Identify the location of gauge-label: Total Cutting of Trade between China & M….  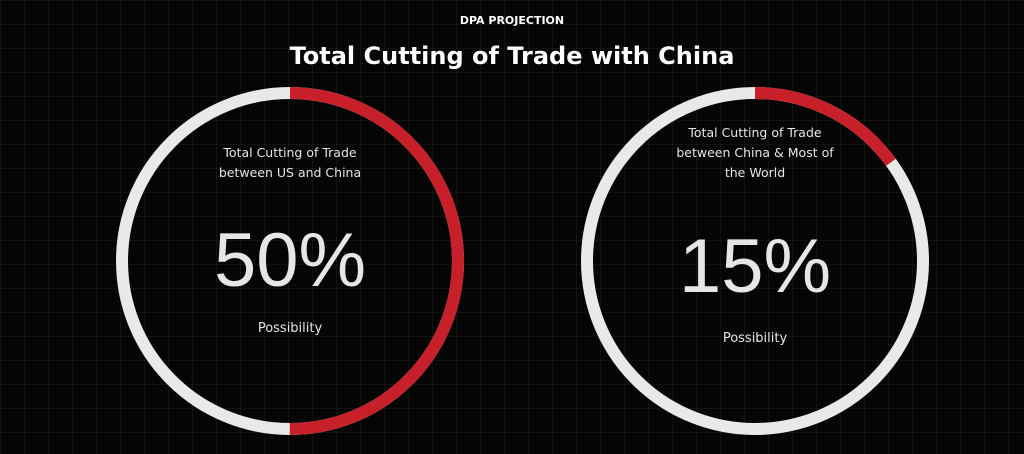
(755, 152).